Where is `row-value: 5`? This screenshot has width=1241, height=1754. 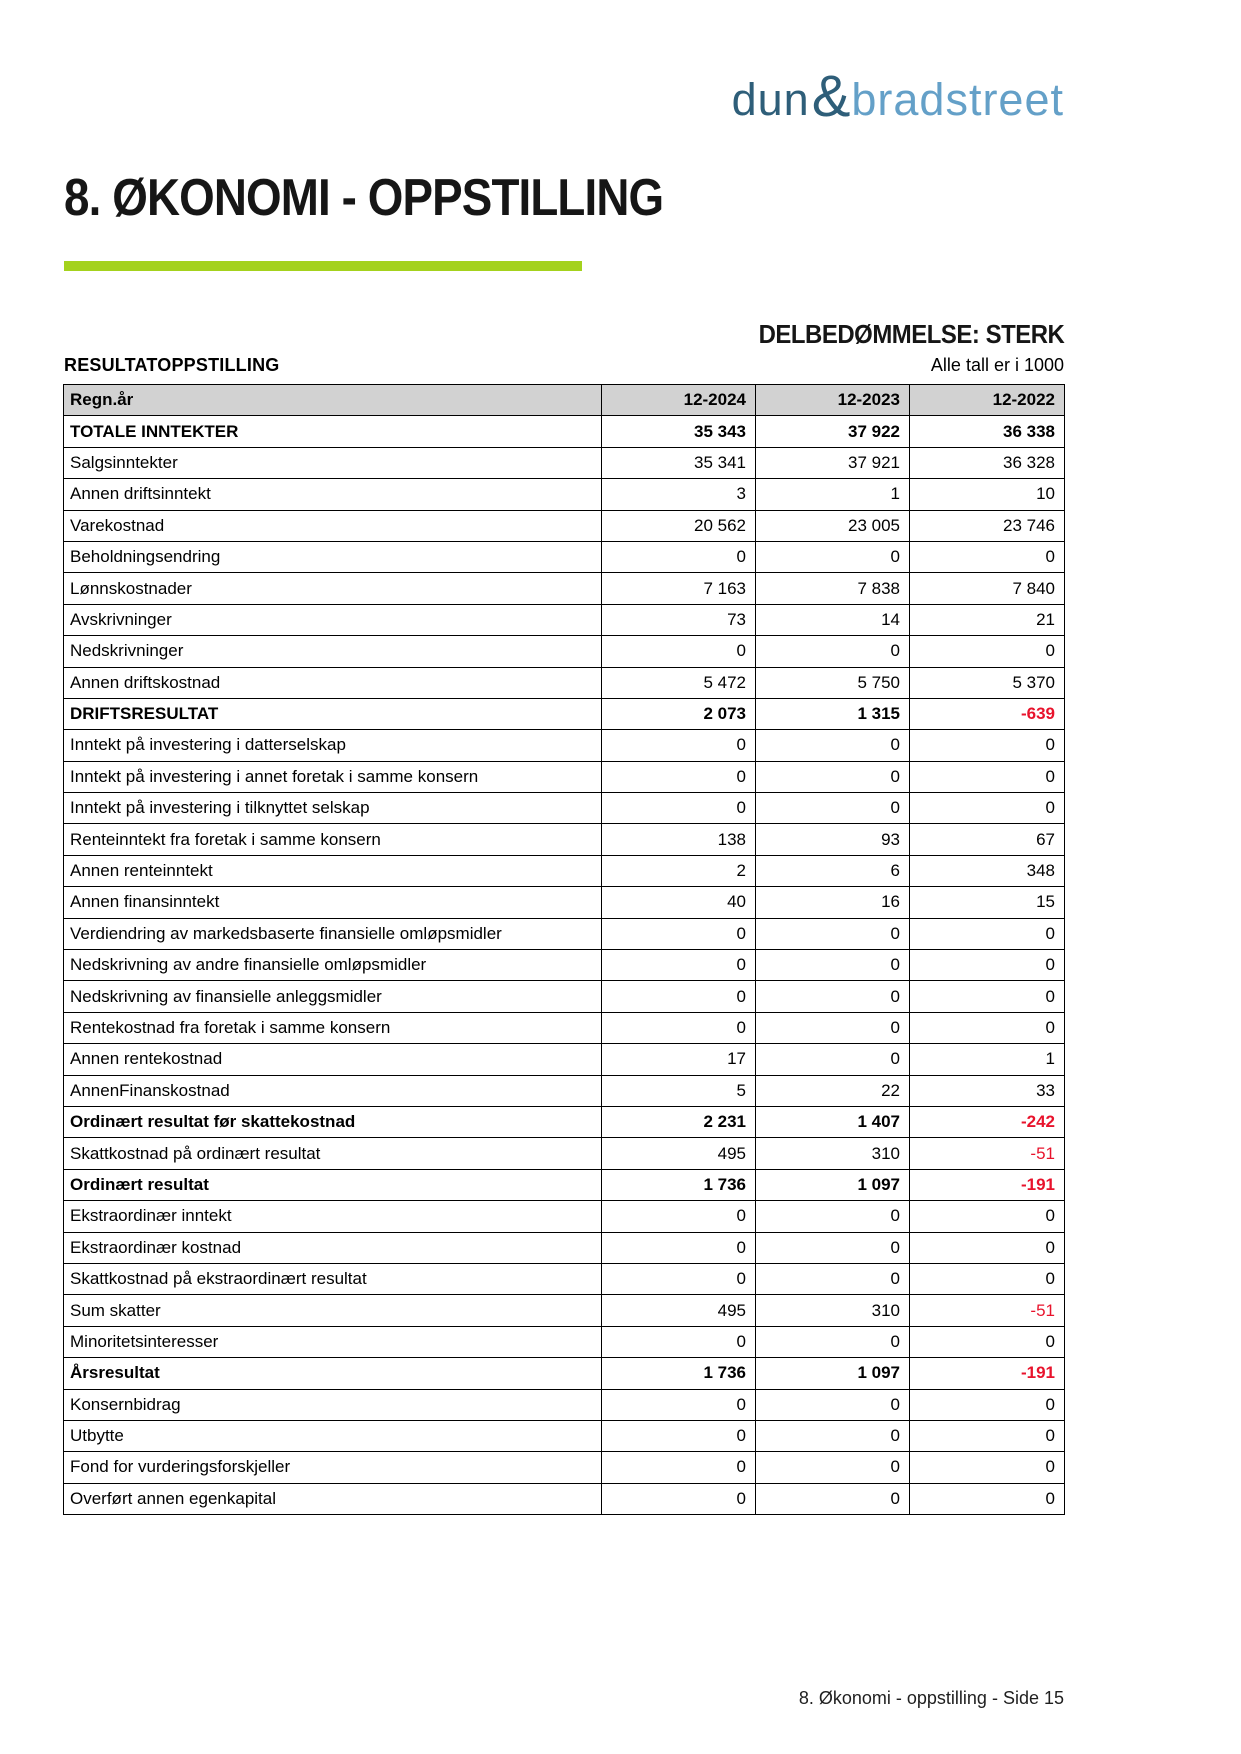 row-value: 5 is located at coordinates (678, 1090).